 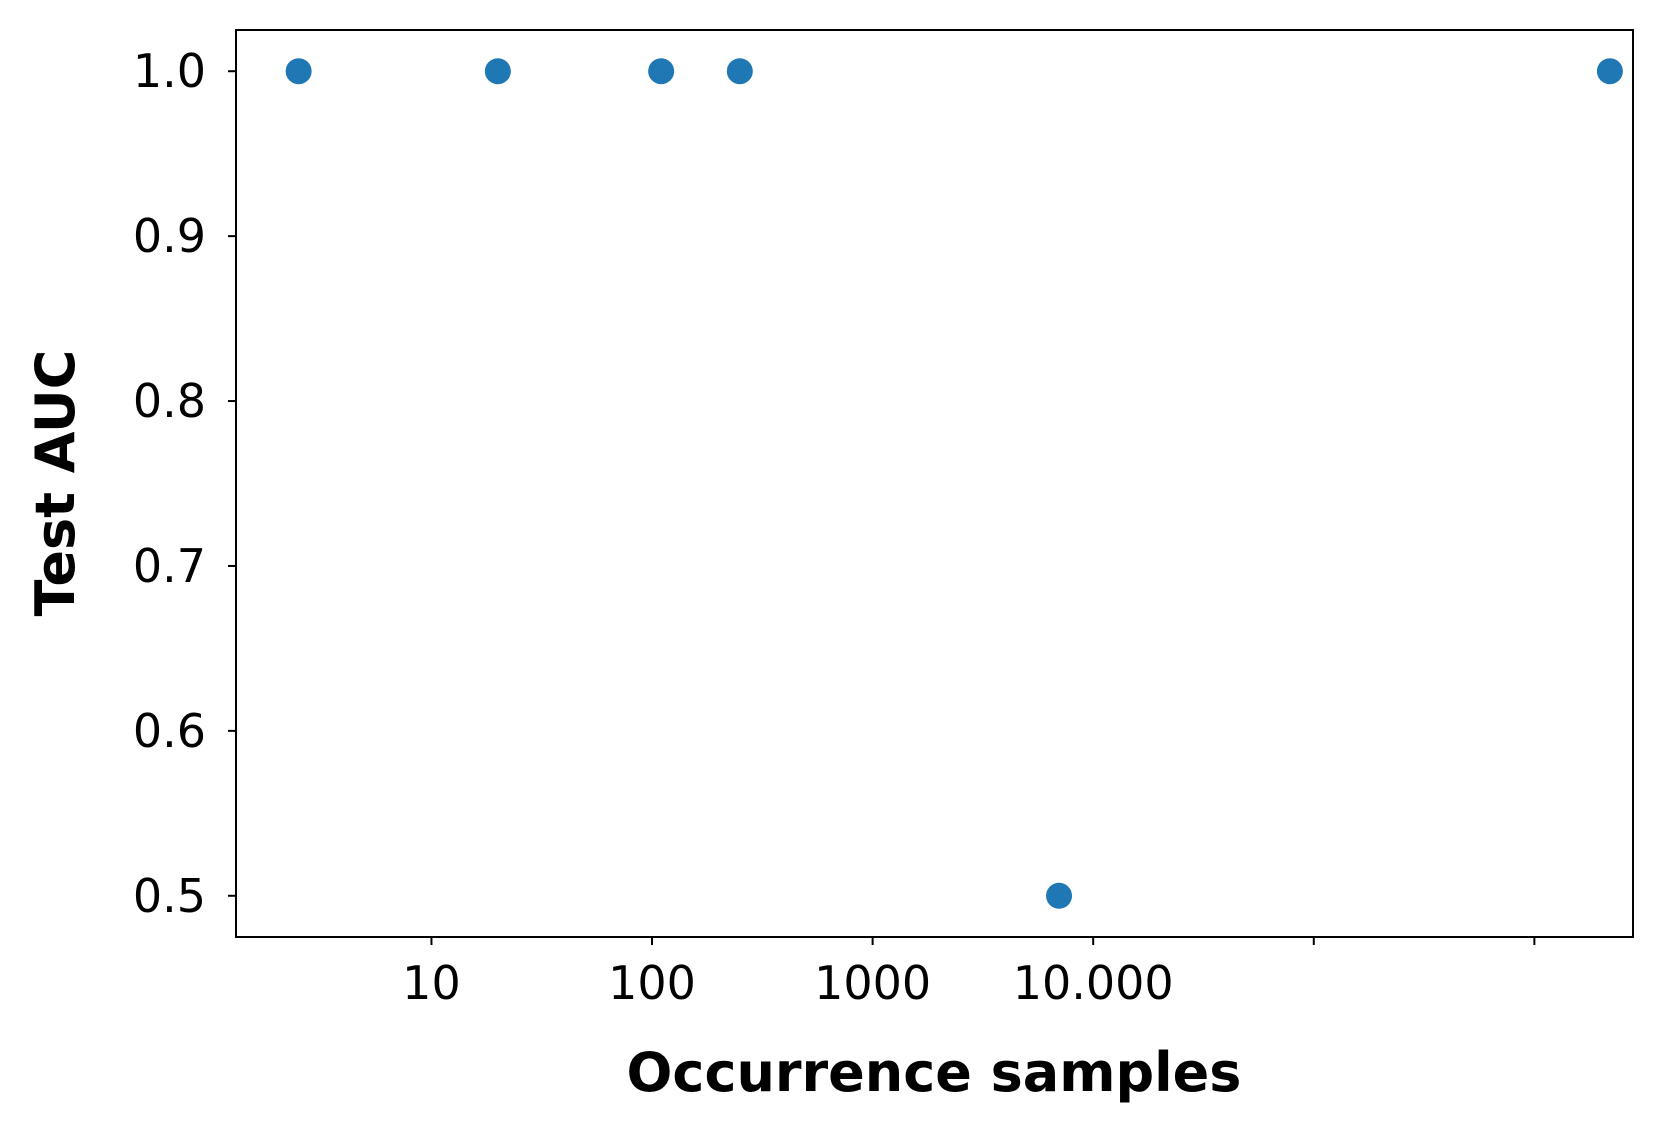 I want to click on y-axis-label: Test AUC, so click(x=55, y=483).